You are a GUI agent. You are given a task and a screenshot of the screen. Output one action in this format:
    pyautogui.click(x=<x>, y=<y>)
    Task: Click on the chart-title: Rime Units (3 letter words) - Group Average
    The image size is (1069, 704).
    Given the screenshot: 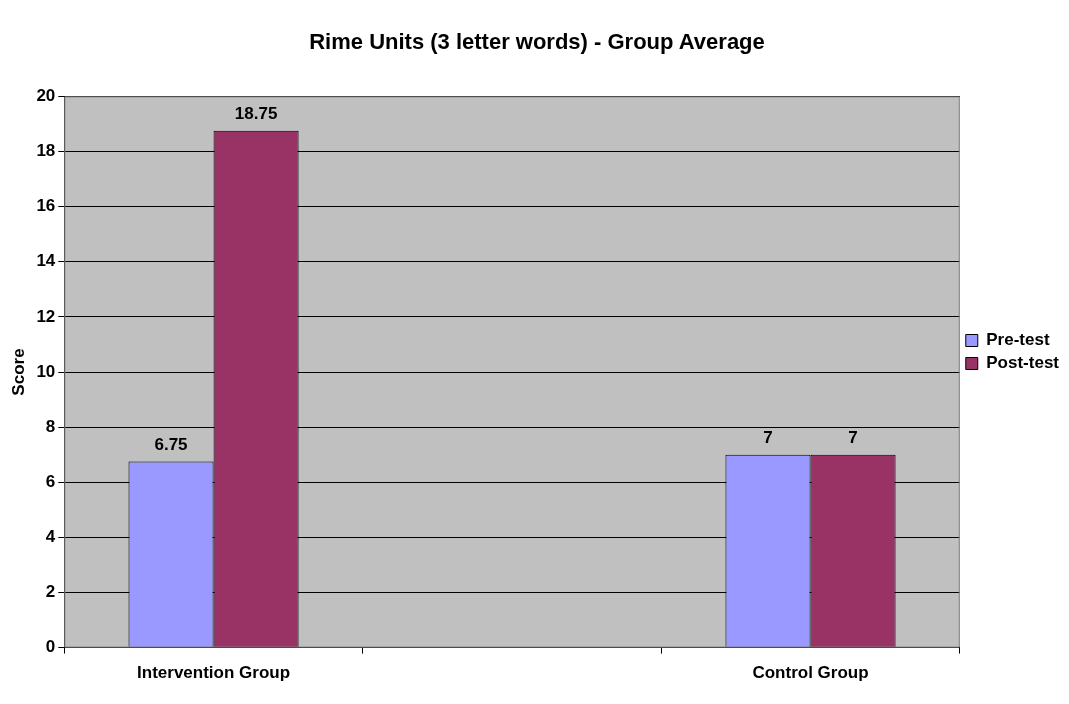 What is the action you would take?
    pyautogui.click(x=537, y=42)
    